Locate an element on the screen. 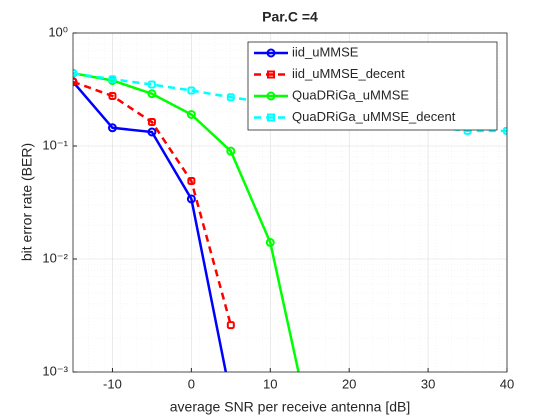 This screenshot has height=420, width=560. x-tick-label: -10 is located at coordinates (112, 383).